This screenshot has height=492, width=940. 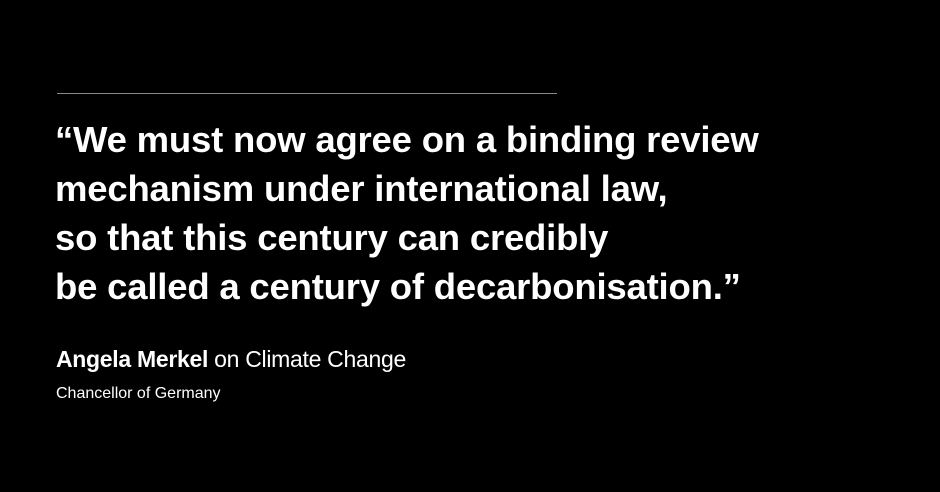 What do you see at coordinates (307, 93) in the screenshot?
I see `divider-line` at bounding box center [307, 93].